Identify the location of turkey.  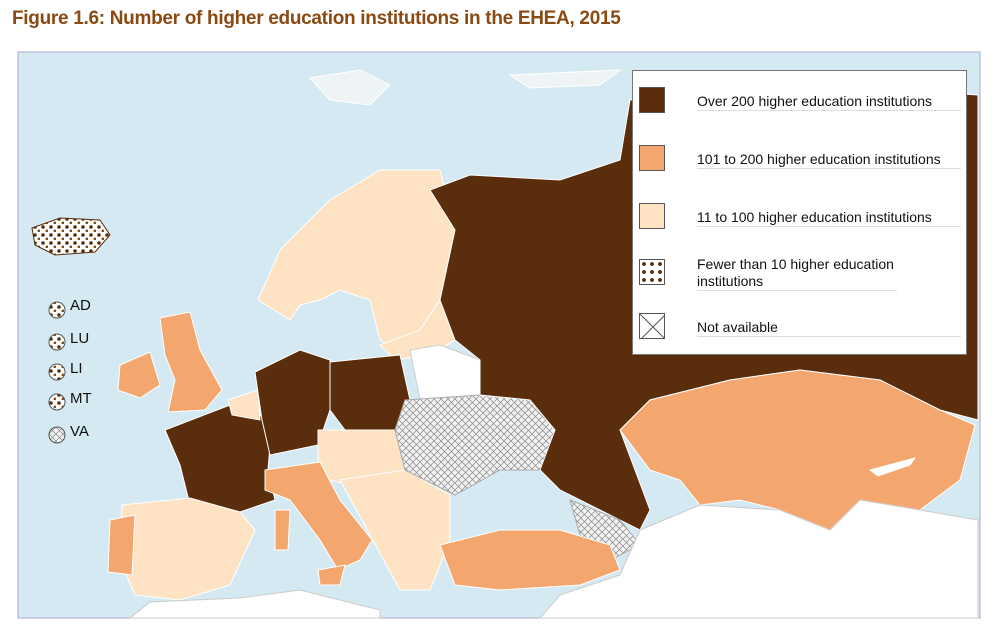
(530, 560).